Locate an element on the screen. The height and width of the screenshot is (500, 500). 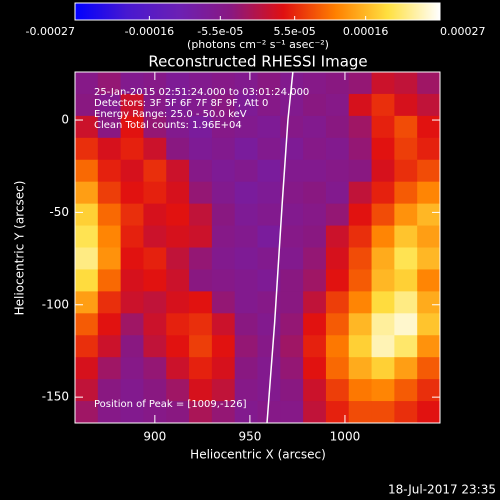
timestamp: 18-Jul-2017 23:35 is located at coordinates (442, 490).